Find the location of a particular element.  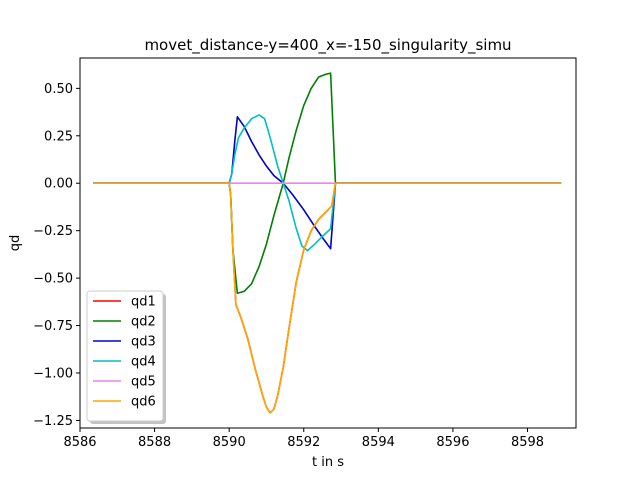

legend-box is located at coordinates (125, 356).